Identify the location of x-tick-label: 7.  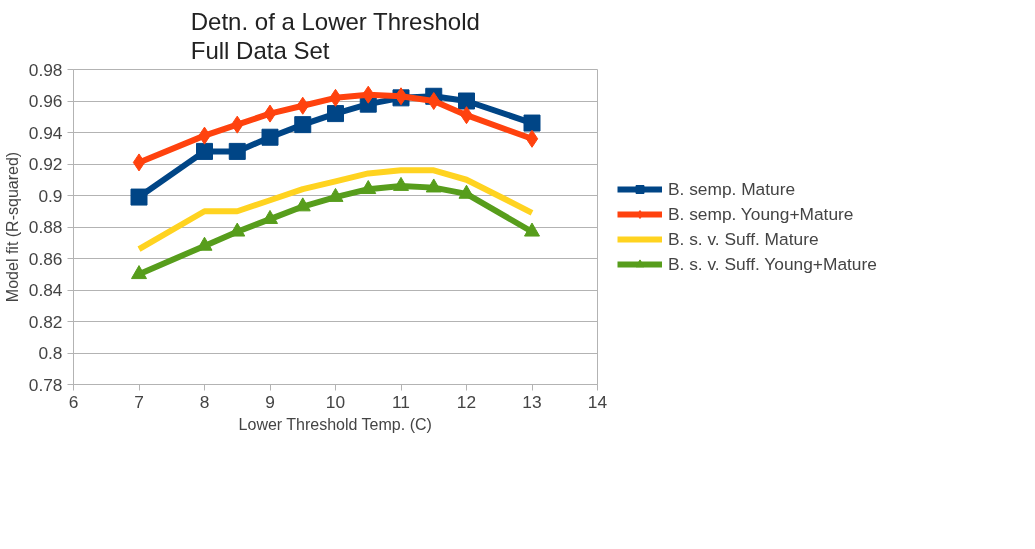
(139, 401).